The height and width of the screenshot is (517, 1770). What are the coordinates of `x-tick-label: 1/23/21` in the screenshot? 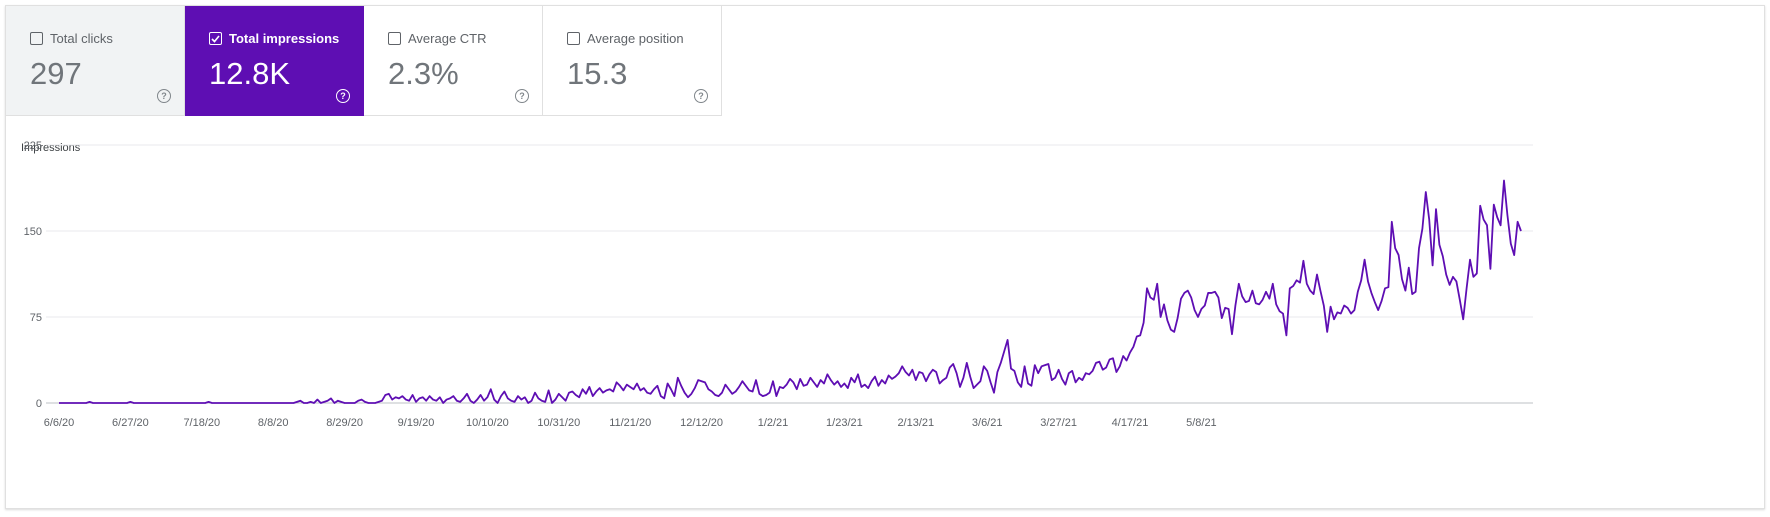 It's located at (844, 423).